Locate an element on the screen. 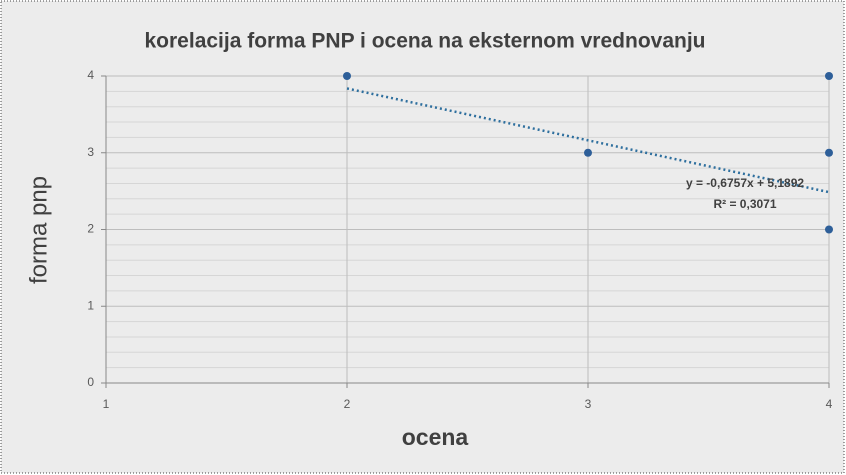  y-tick-label: 2 is located at coordinates (90, 229).